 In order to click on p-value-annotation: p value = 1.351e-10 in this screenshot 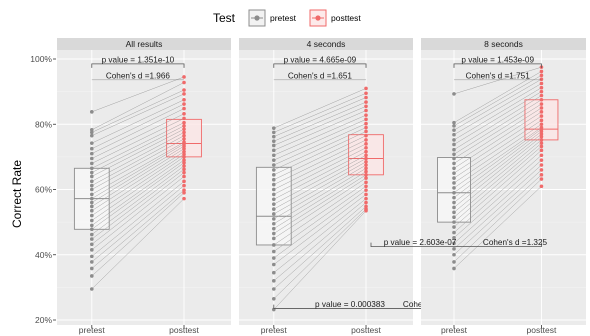, I will do `click(138, 59)`.